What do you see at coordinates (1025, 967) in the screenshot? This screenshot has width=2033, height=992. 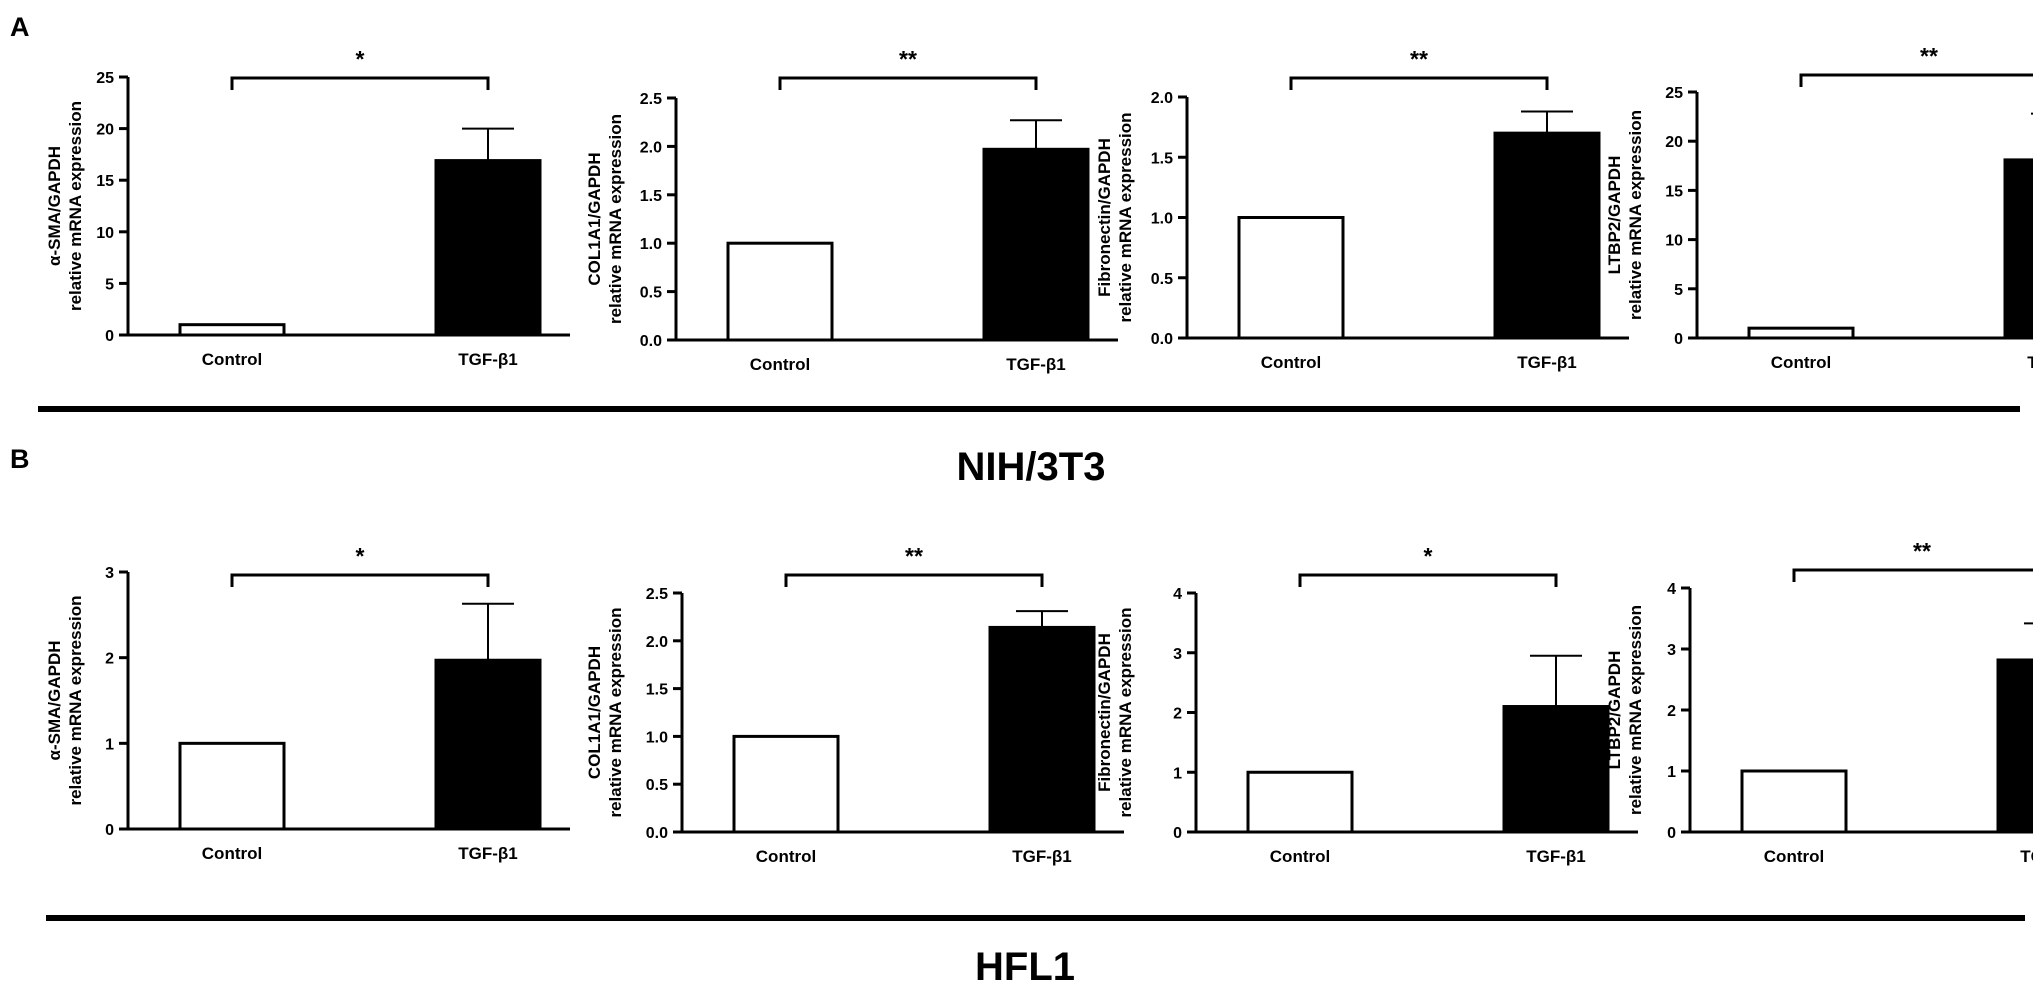 I see `row-b-cell-line-label: HFL1` at bounding box center [1025, 967].